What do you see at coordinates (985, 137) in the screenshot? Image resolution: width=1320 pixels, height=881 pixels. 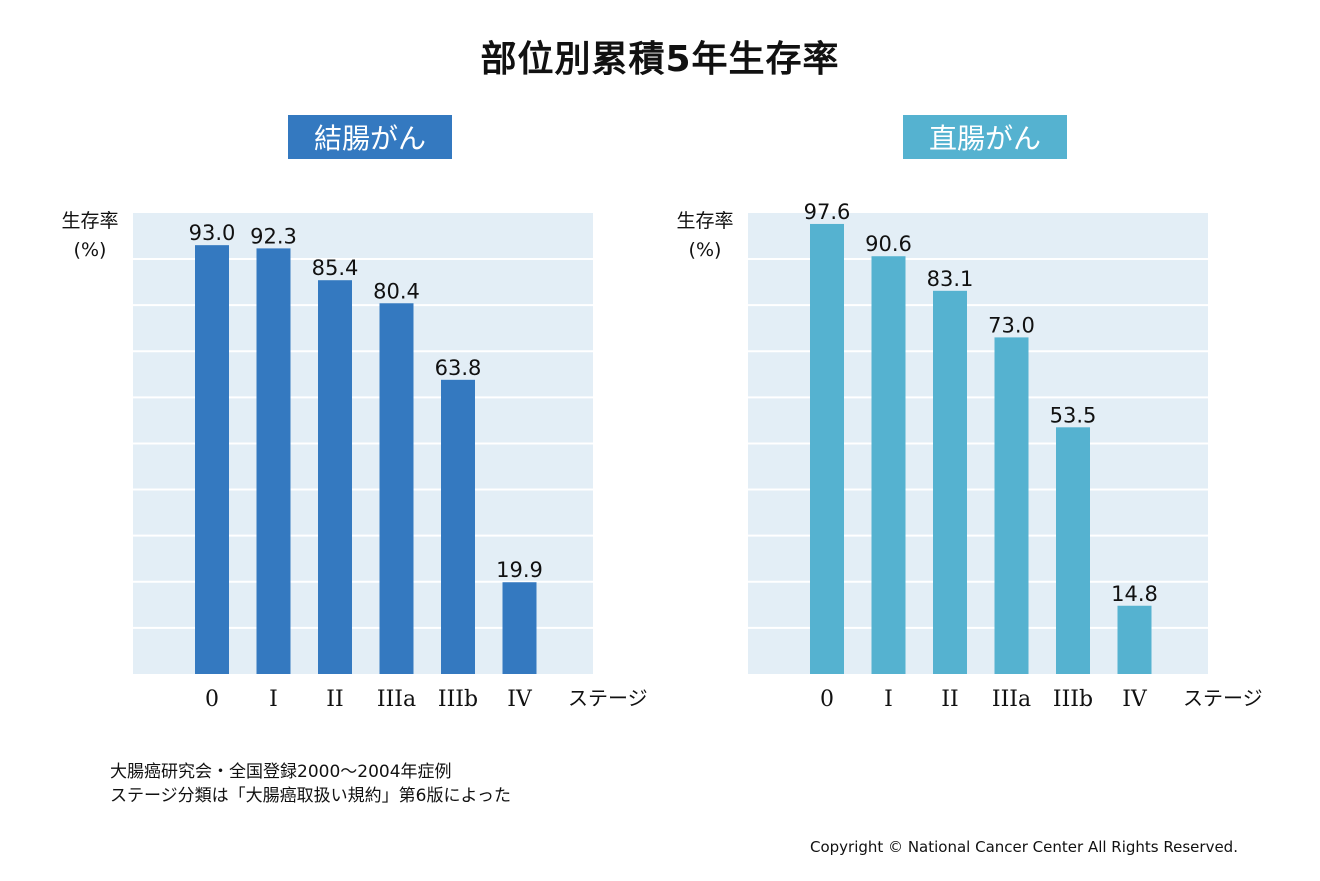 I see `rectal-cancer-header: 直腸がん` at bounding box center [985, 137].